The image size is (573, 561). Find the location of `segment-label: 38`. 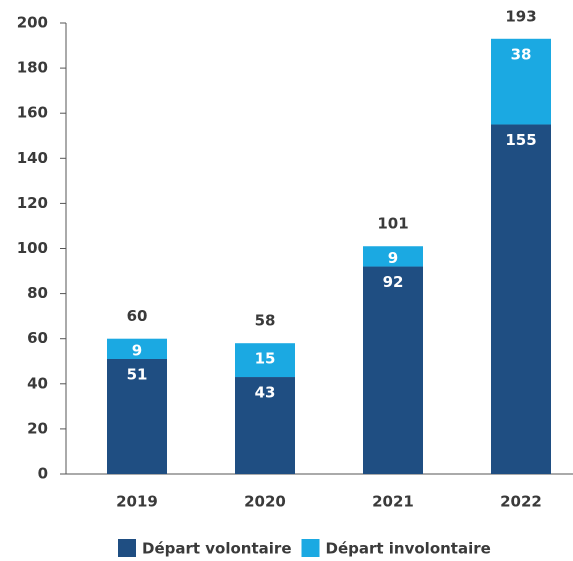

segment-label: 38 is located at coordinates (521, 54).